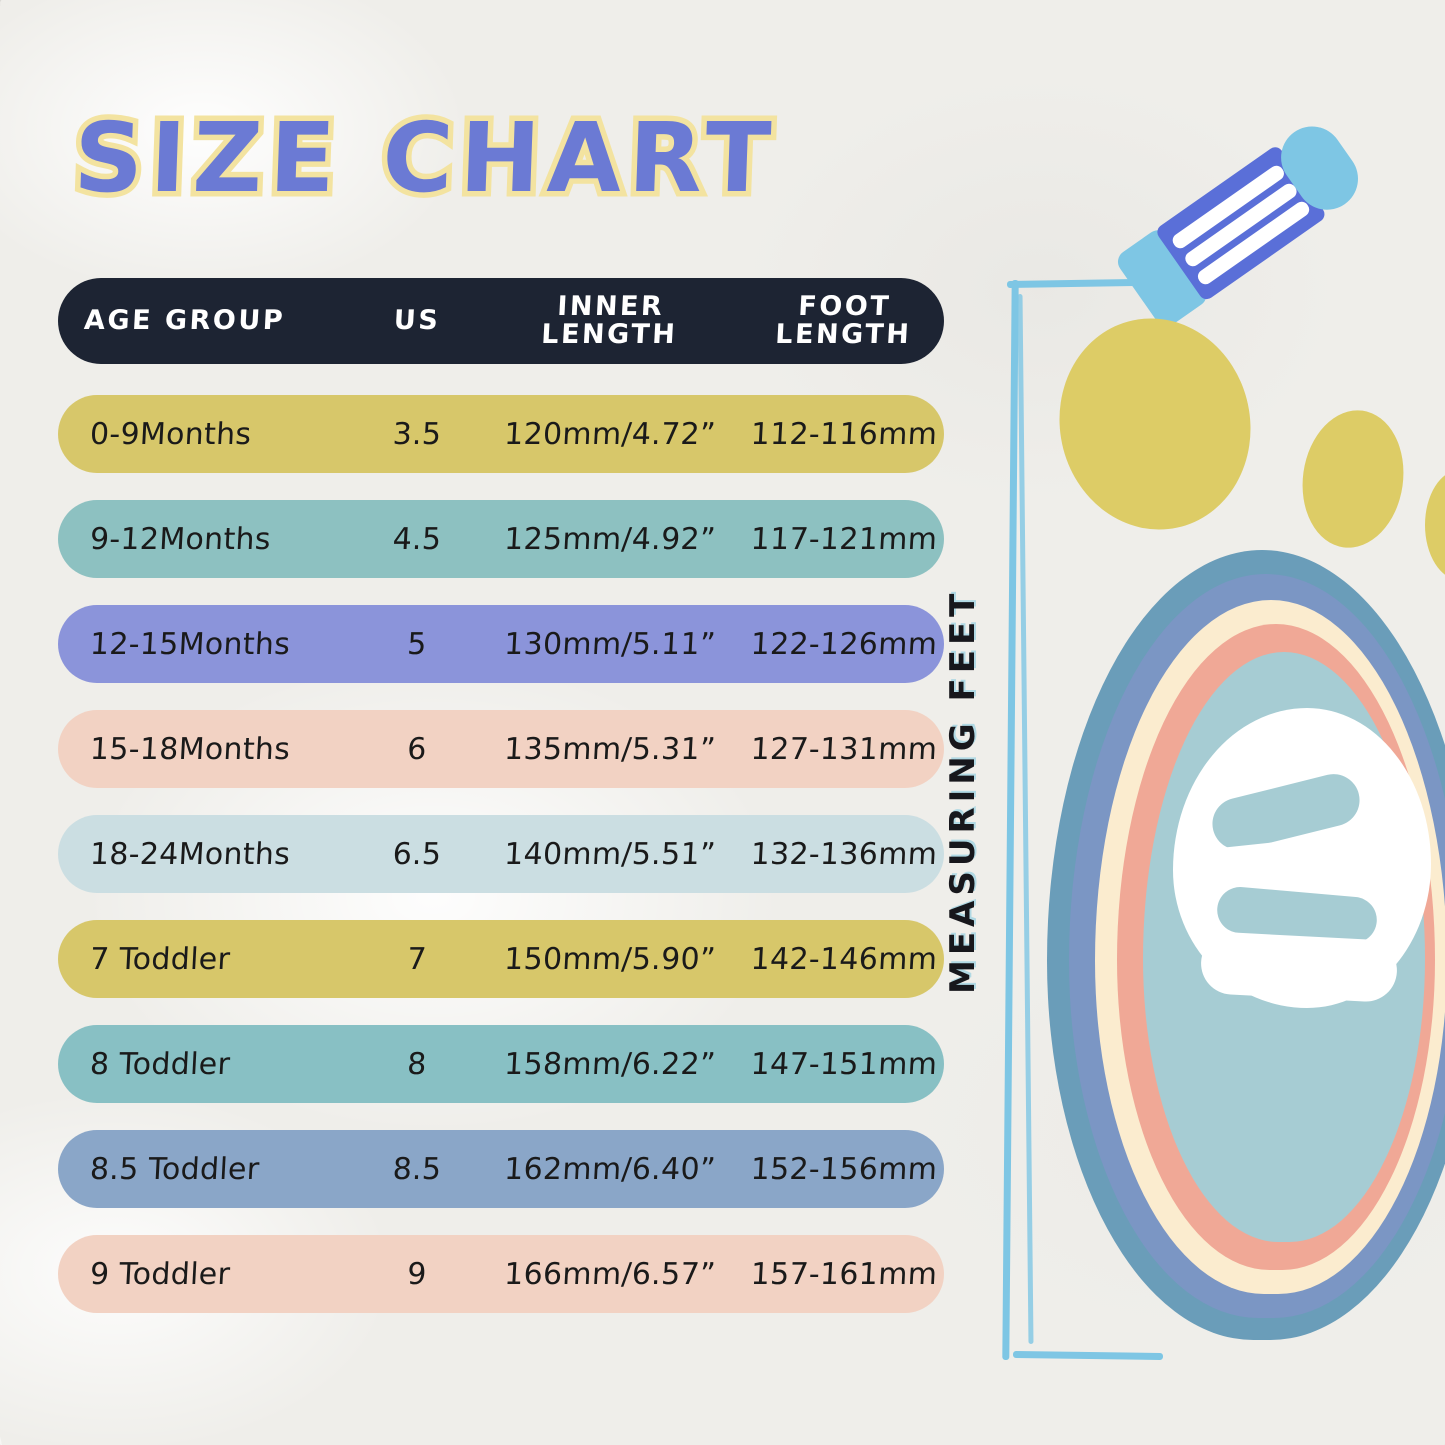 This screenshot has width=1445, height=1445. I want to click on cell-us: 8.5, so click(417, 1169).